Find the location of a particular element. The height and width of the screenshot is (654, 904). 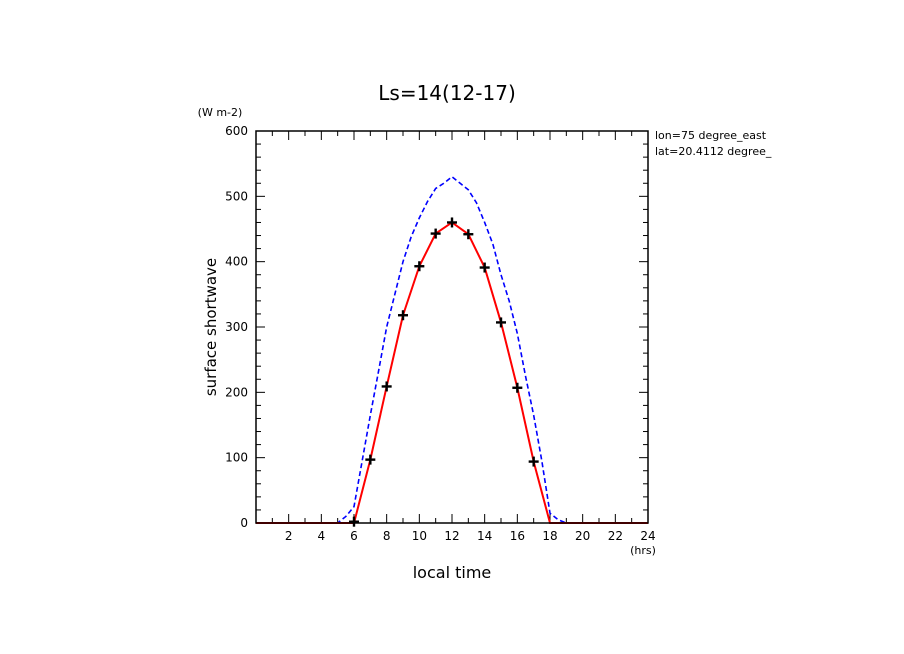

x-tick-label: 4 is located at coordinates (322, 536).